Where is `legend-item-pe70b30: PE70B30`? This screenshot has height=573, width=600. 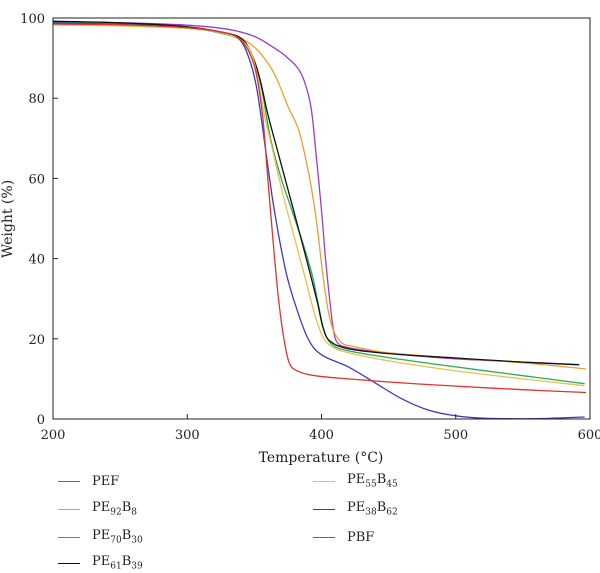
legend-item-pe70b30: PE70B30 is located at coordinates (100, 537).